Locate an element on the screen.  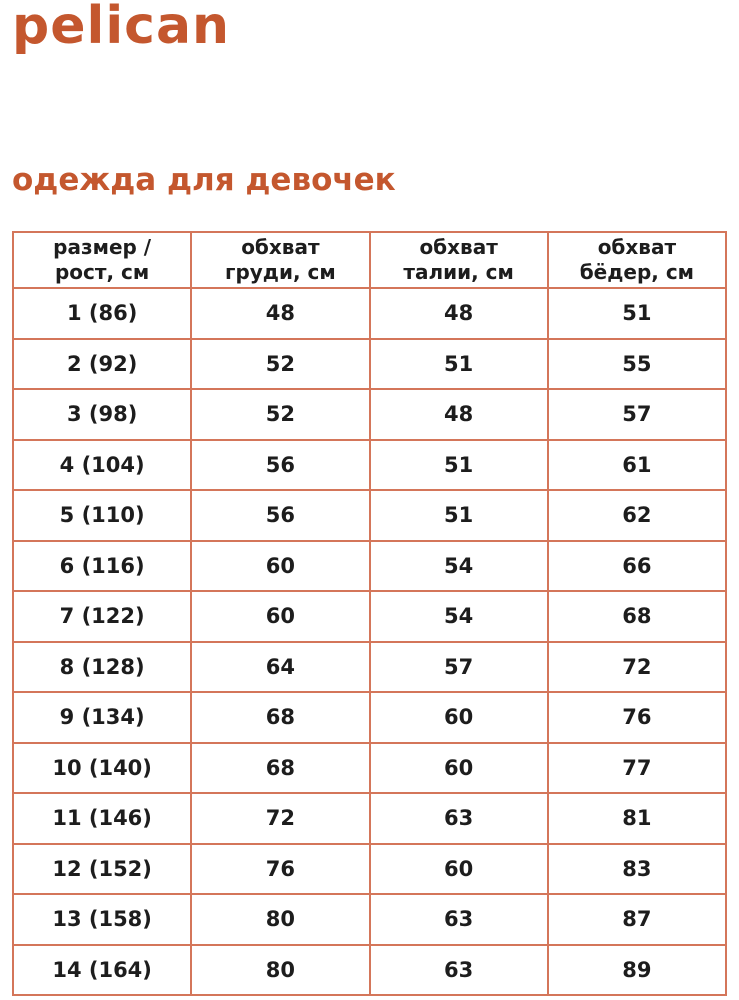
table-cell: 4 (104) is located at coordinates (102, 464).